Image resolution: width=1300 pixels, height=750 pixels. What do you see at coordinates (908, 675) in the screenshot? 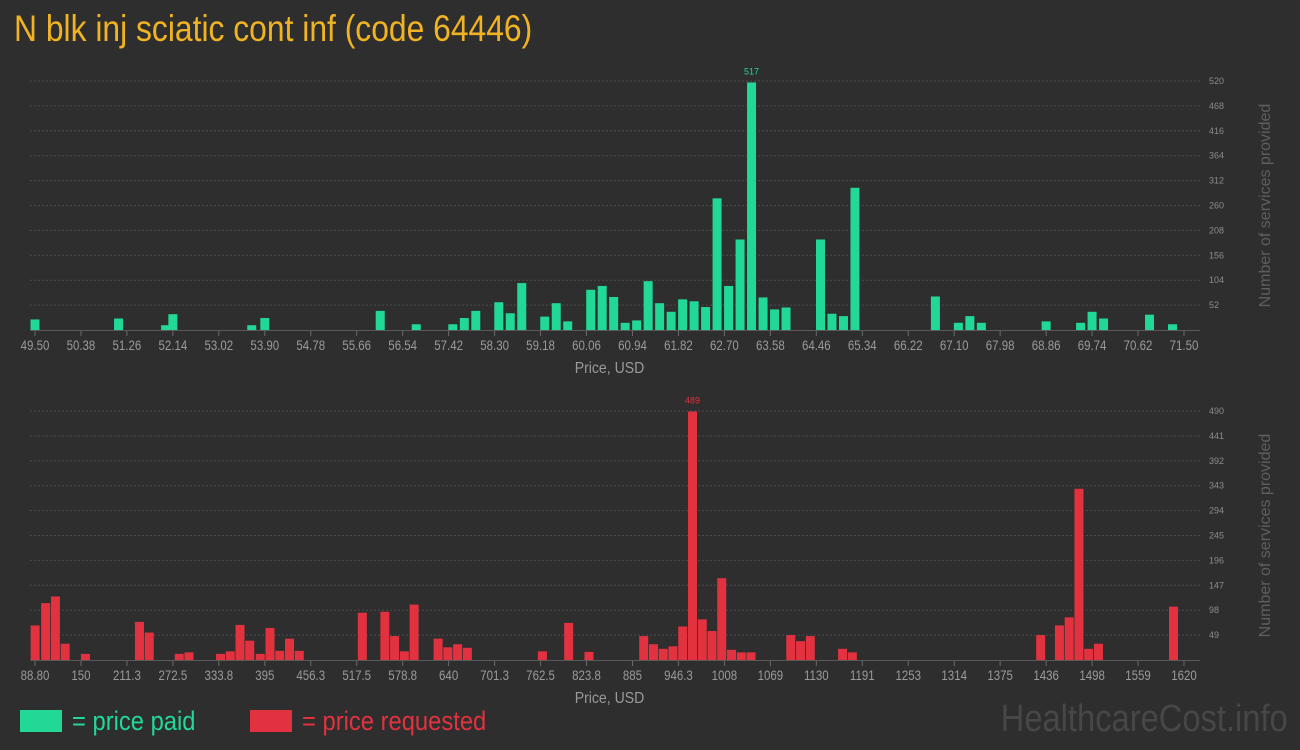
I see `x-tick-label: 1253` at bounding box center [908, 675].